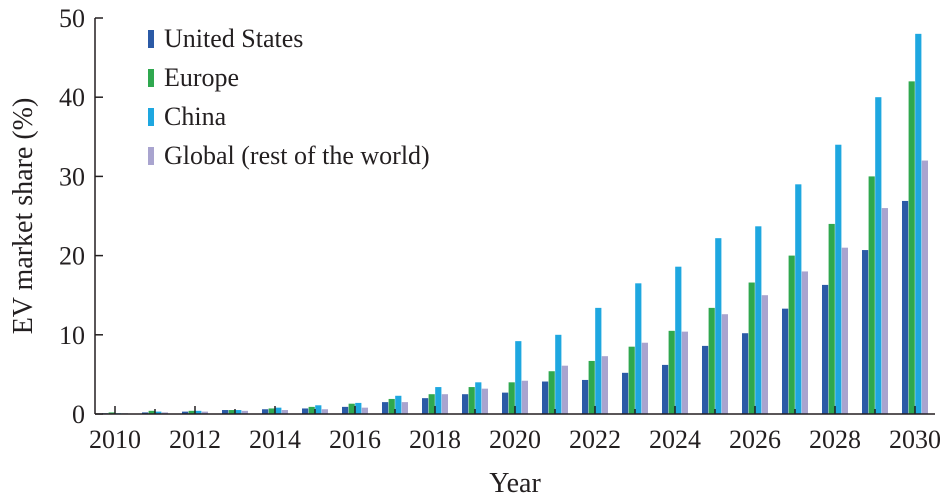 This screenshot has width=949, height=500. What do you see at coordinates (191, 412) in the screenshot?
I see `bar-europe-2012` at bounding box center [191, 412].